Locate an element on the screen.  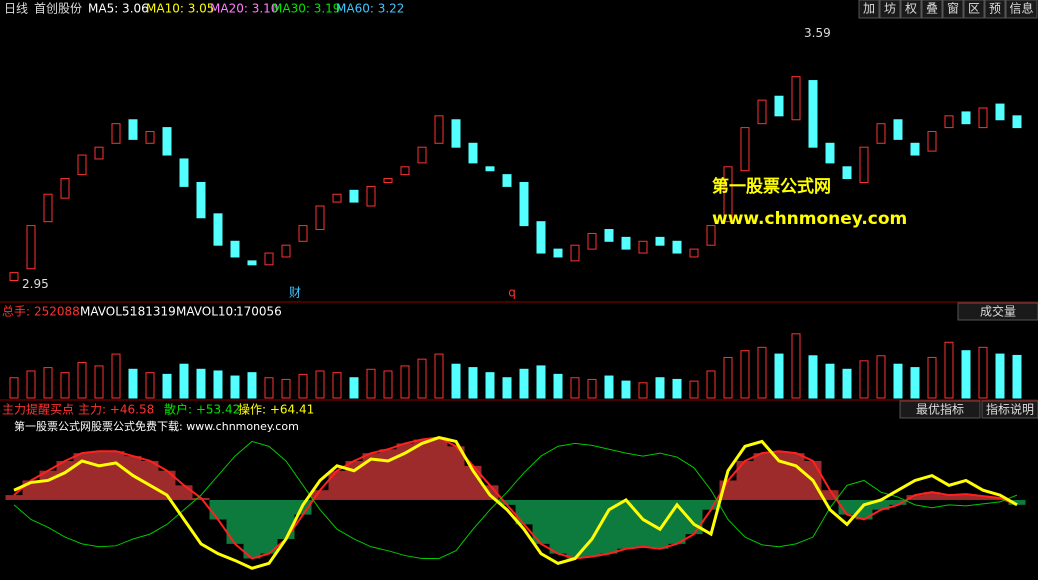
ma20: MA20: 3.10 is located at coordinates (244, 9).